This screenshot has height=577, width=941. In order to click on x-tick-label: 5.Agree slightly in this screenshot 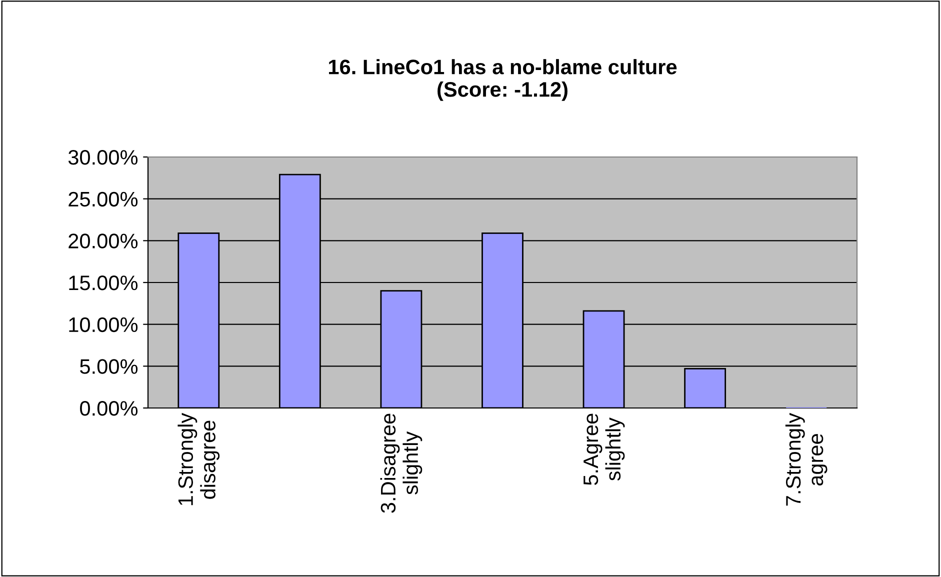, I will do `click(604, 449)`.